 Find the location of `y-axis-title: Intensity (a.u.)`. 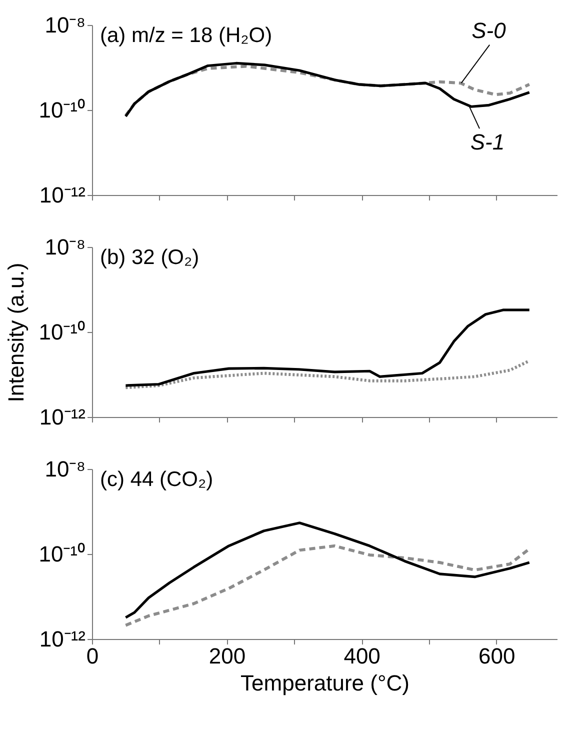

y-axis-title: Intensity (a.u.) is located at coordinates (16, 332).